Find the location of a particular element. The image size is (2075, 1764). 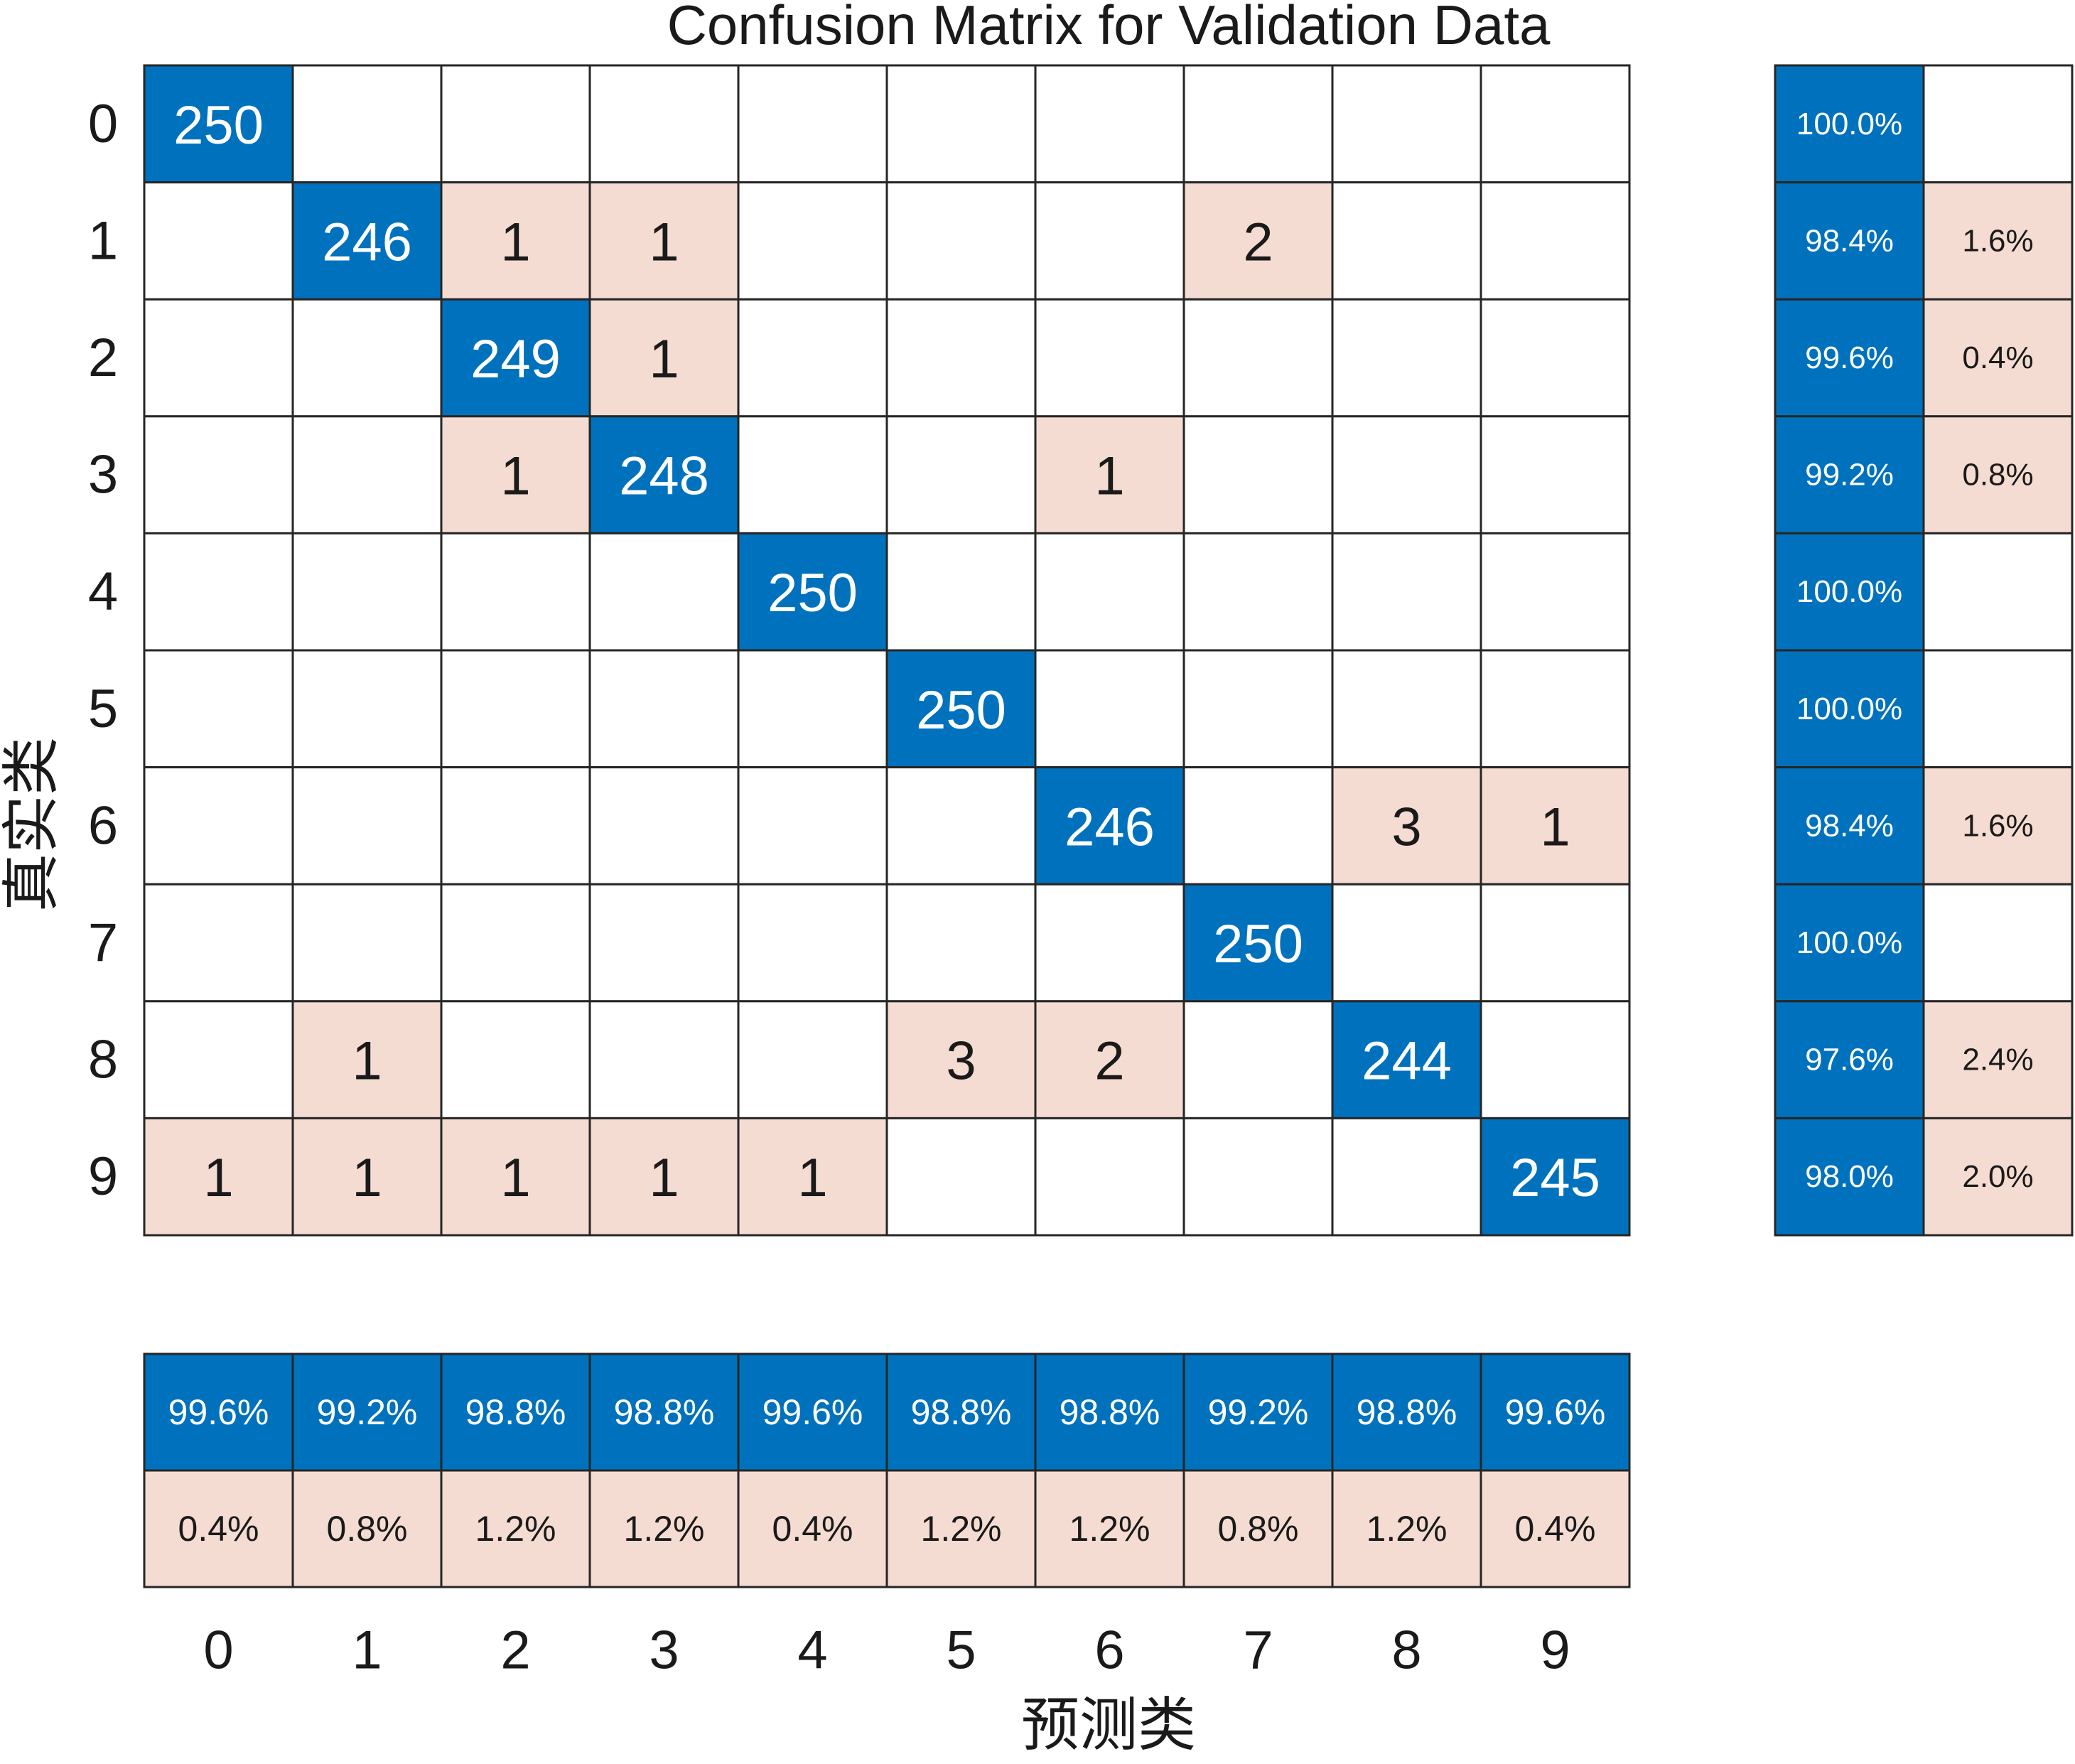

column-tick-label: 1 is located at coordinates (367, 1650).